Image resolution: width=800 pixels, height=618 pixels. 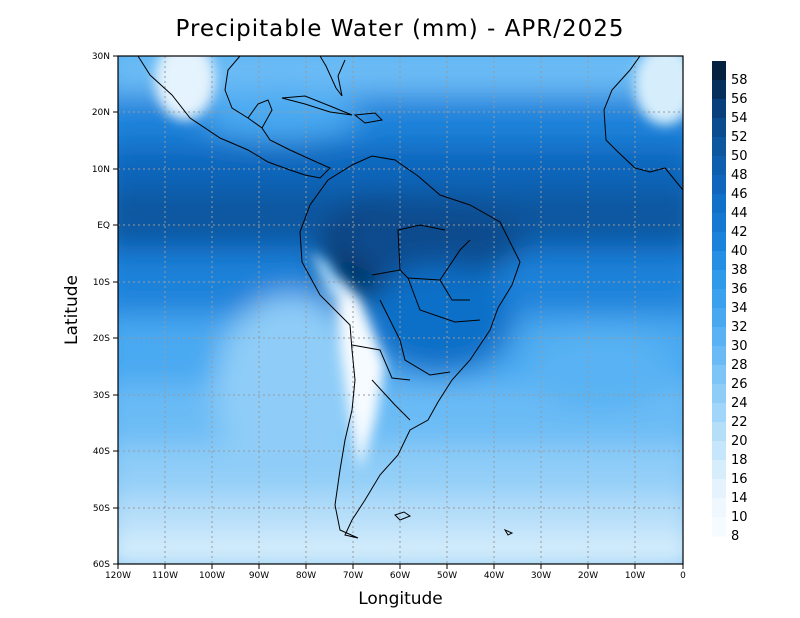 What do you see at coordinates (508, 532) in the screenshot?
I see `south-georgia-outline` at bounding box center [508, 532].